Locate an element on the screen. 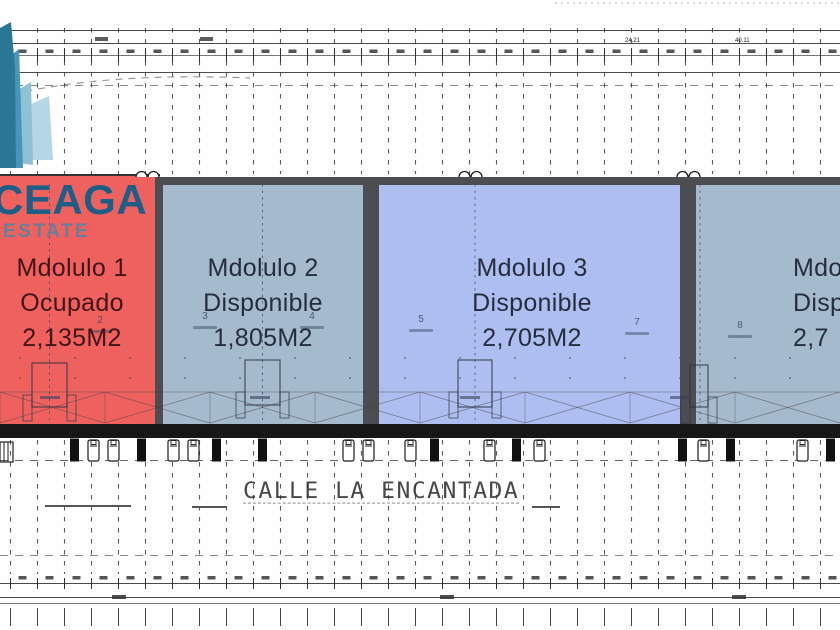 The width and height of the screenshot is (840, 630). ceaga-logo: CEAGA ESTATE is located at coordinates (100, 125).